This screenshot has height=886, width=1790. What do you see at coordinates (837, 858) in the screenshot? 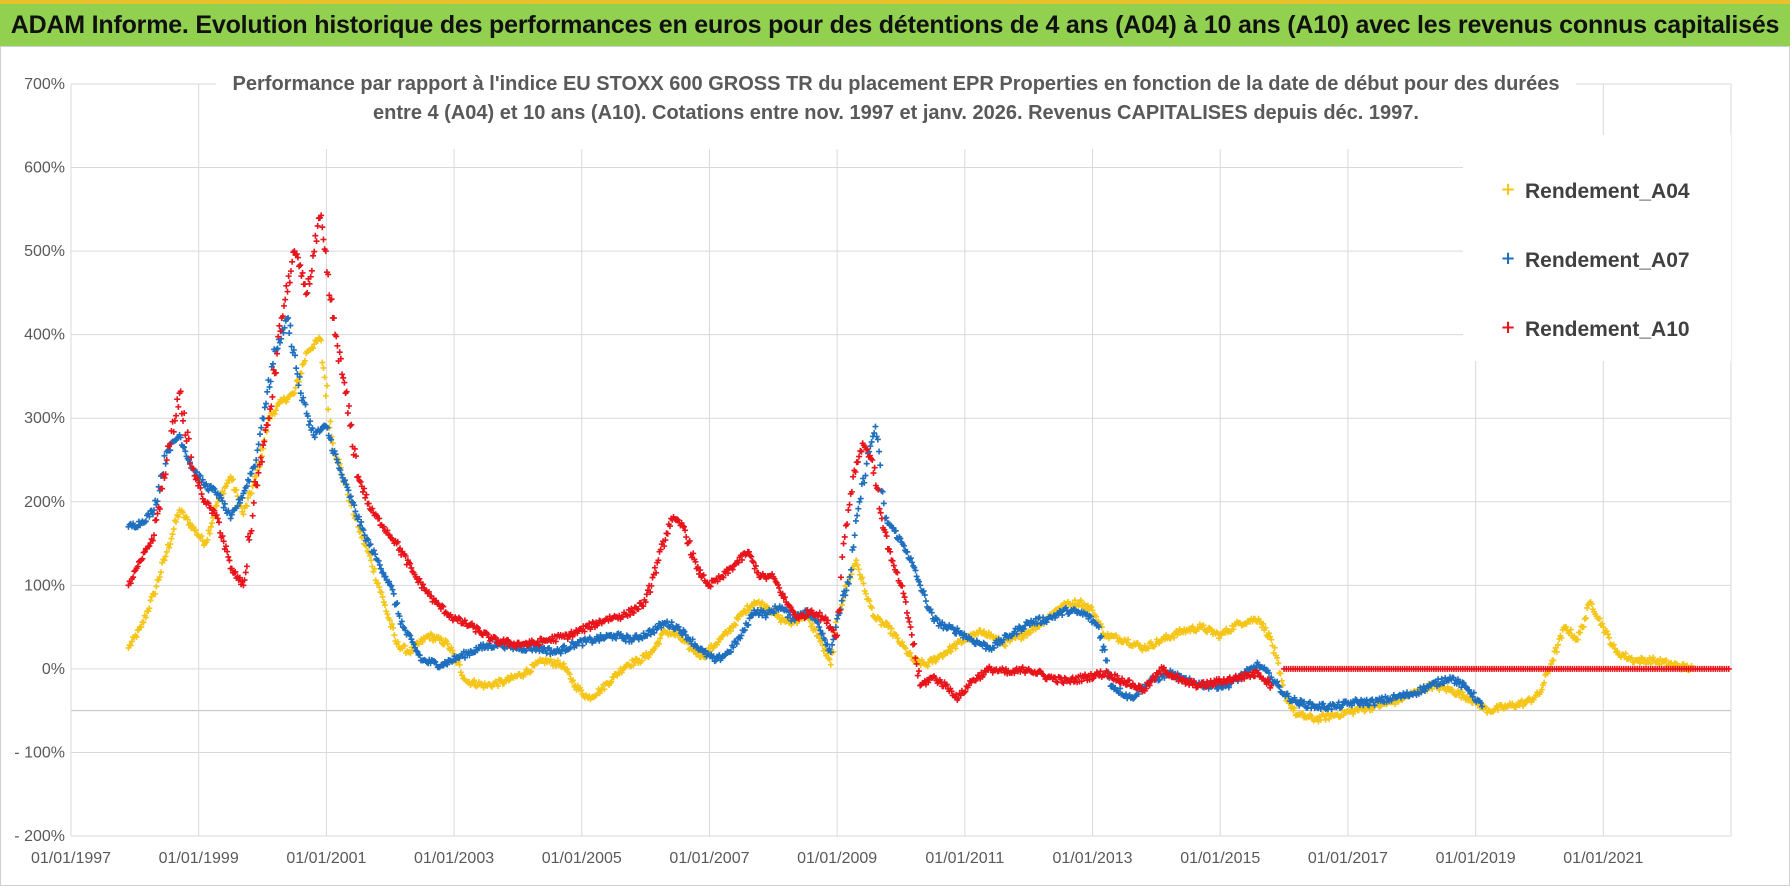
I see `x-tick-label: 01/01/2009` at bounding box center [837, 858].